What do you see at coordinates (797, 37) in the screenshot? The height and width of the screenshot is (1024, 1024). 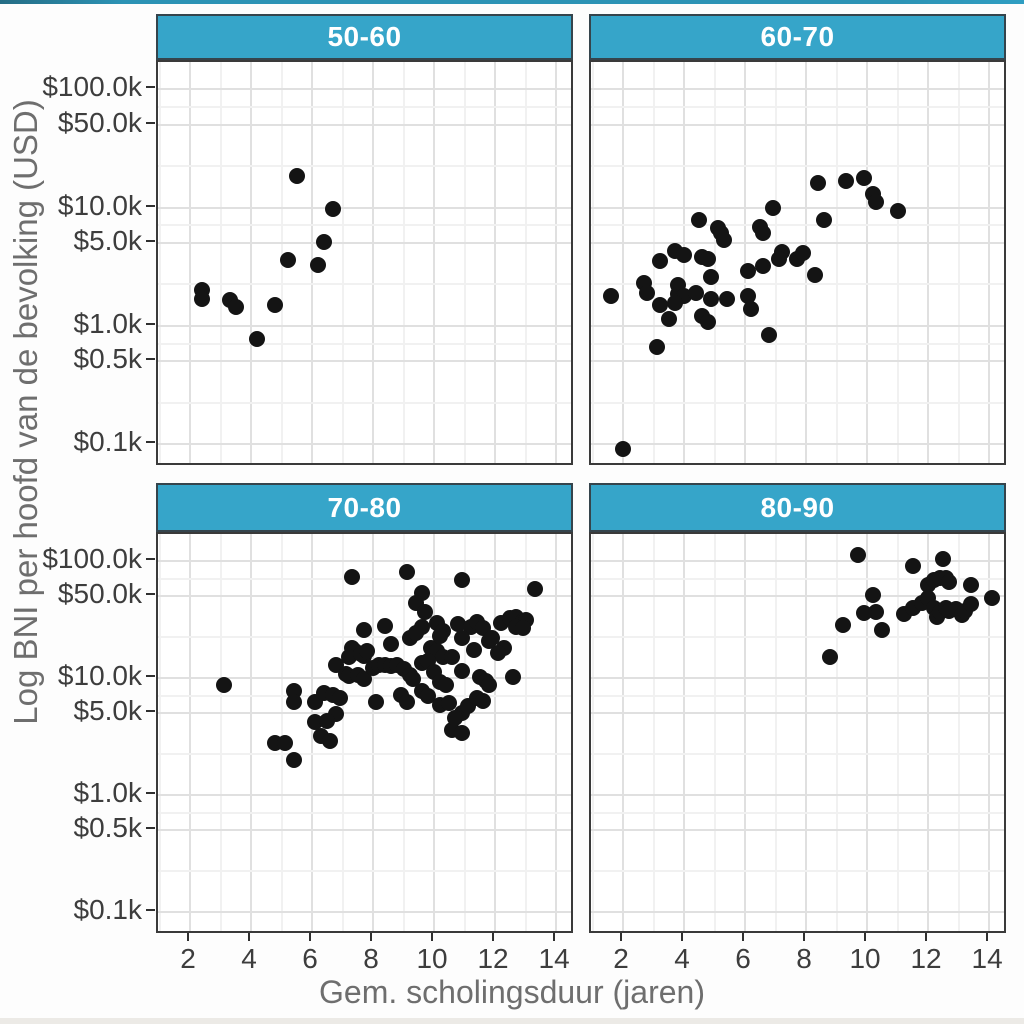 I see `facet-strip: 60-70` at bounding box center [797, 37].